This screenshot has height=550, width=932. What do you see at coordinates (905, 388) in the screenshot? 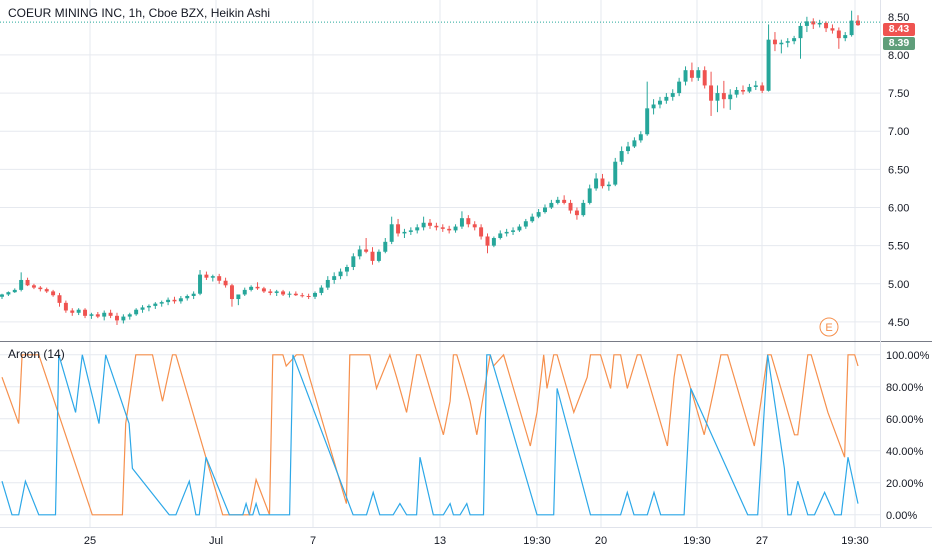
I see `aroon-tick-label: 80.00%` at bounding box center [905, 388].